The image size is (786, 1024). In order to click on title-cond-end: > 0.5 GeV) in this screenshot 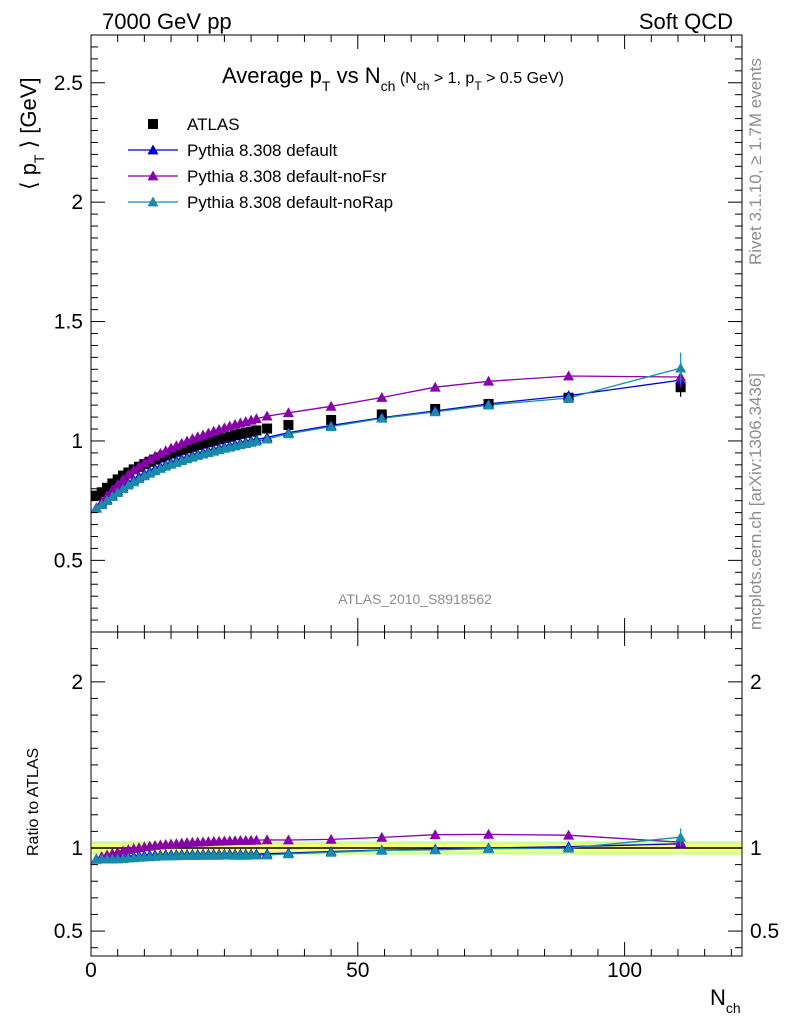, I will do `click(523, 78)`.